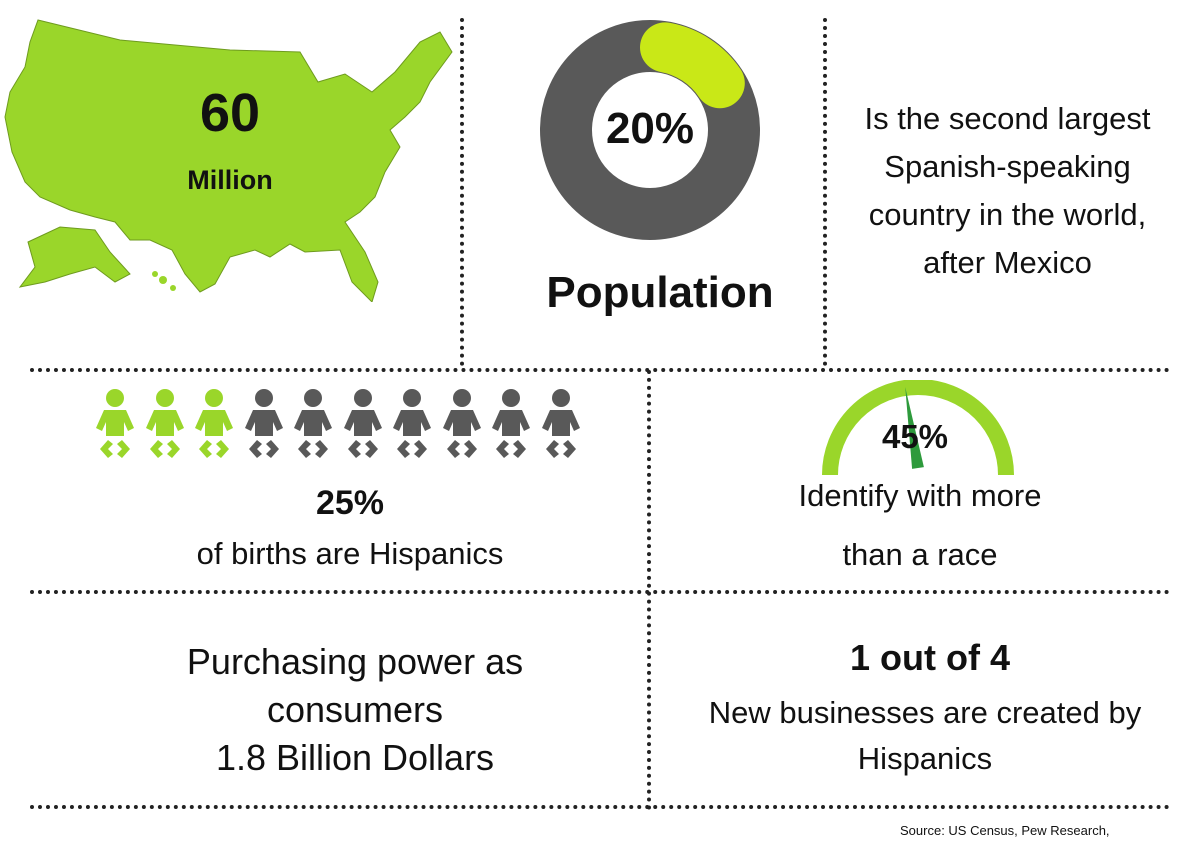 This screenshot has height=850, width=1200. I want to click on race-gauge, so click(918, 428).